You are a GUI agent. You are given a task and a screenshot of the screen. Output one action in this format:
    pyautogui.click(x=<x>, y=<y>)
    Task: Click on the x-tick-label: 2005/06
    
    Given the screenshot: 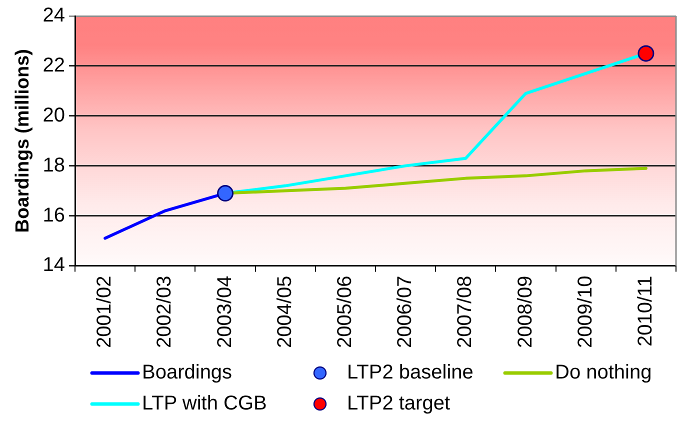 What is the action you would take?
    pyautogui.click(x=345, y=312)
    